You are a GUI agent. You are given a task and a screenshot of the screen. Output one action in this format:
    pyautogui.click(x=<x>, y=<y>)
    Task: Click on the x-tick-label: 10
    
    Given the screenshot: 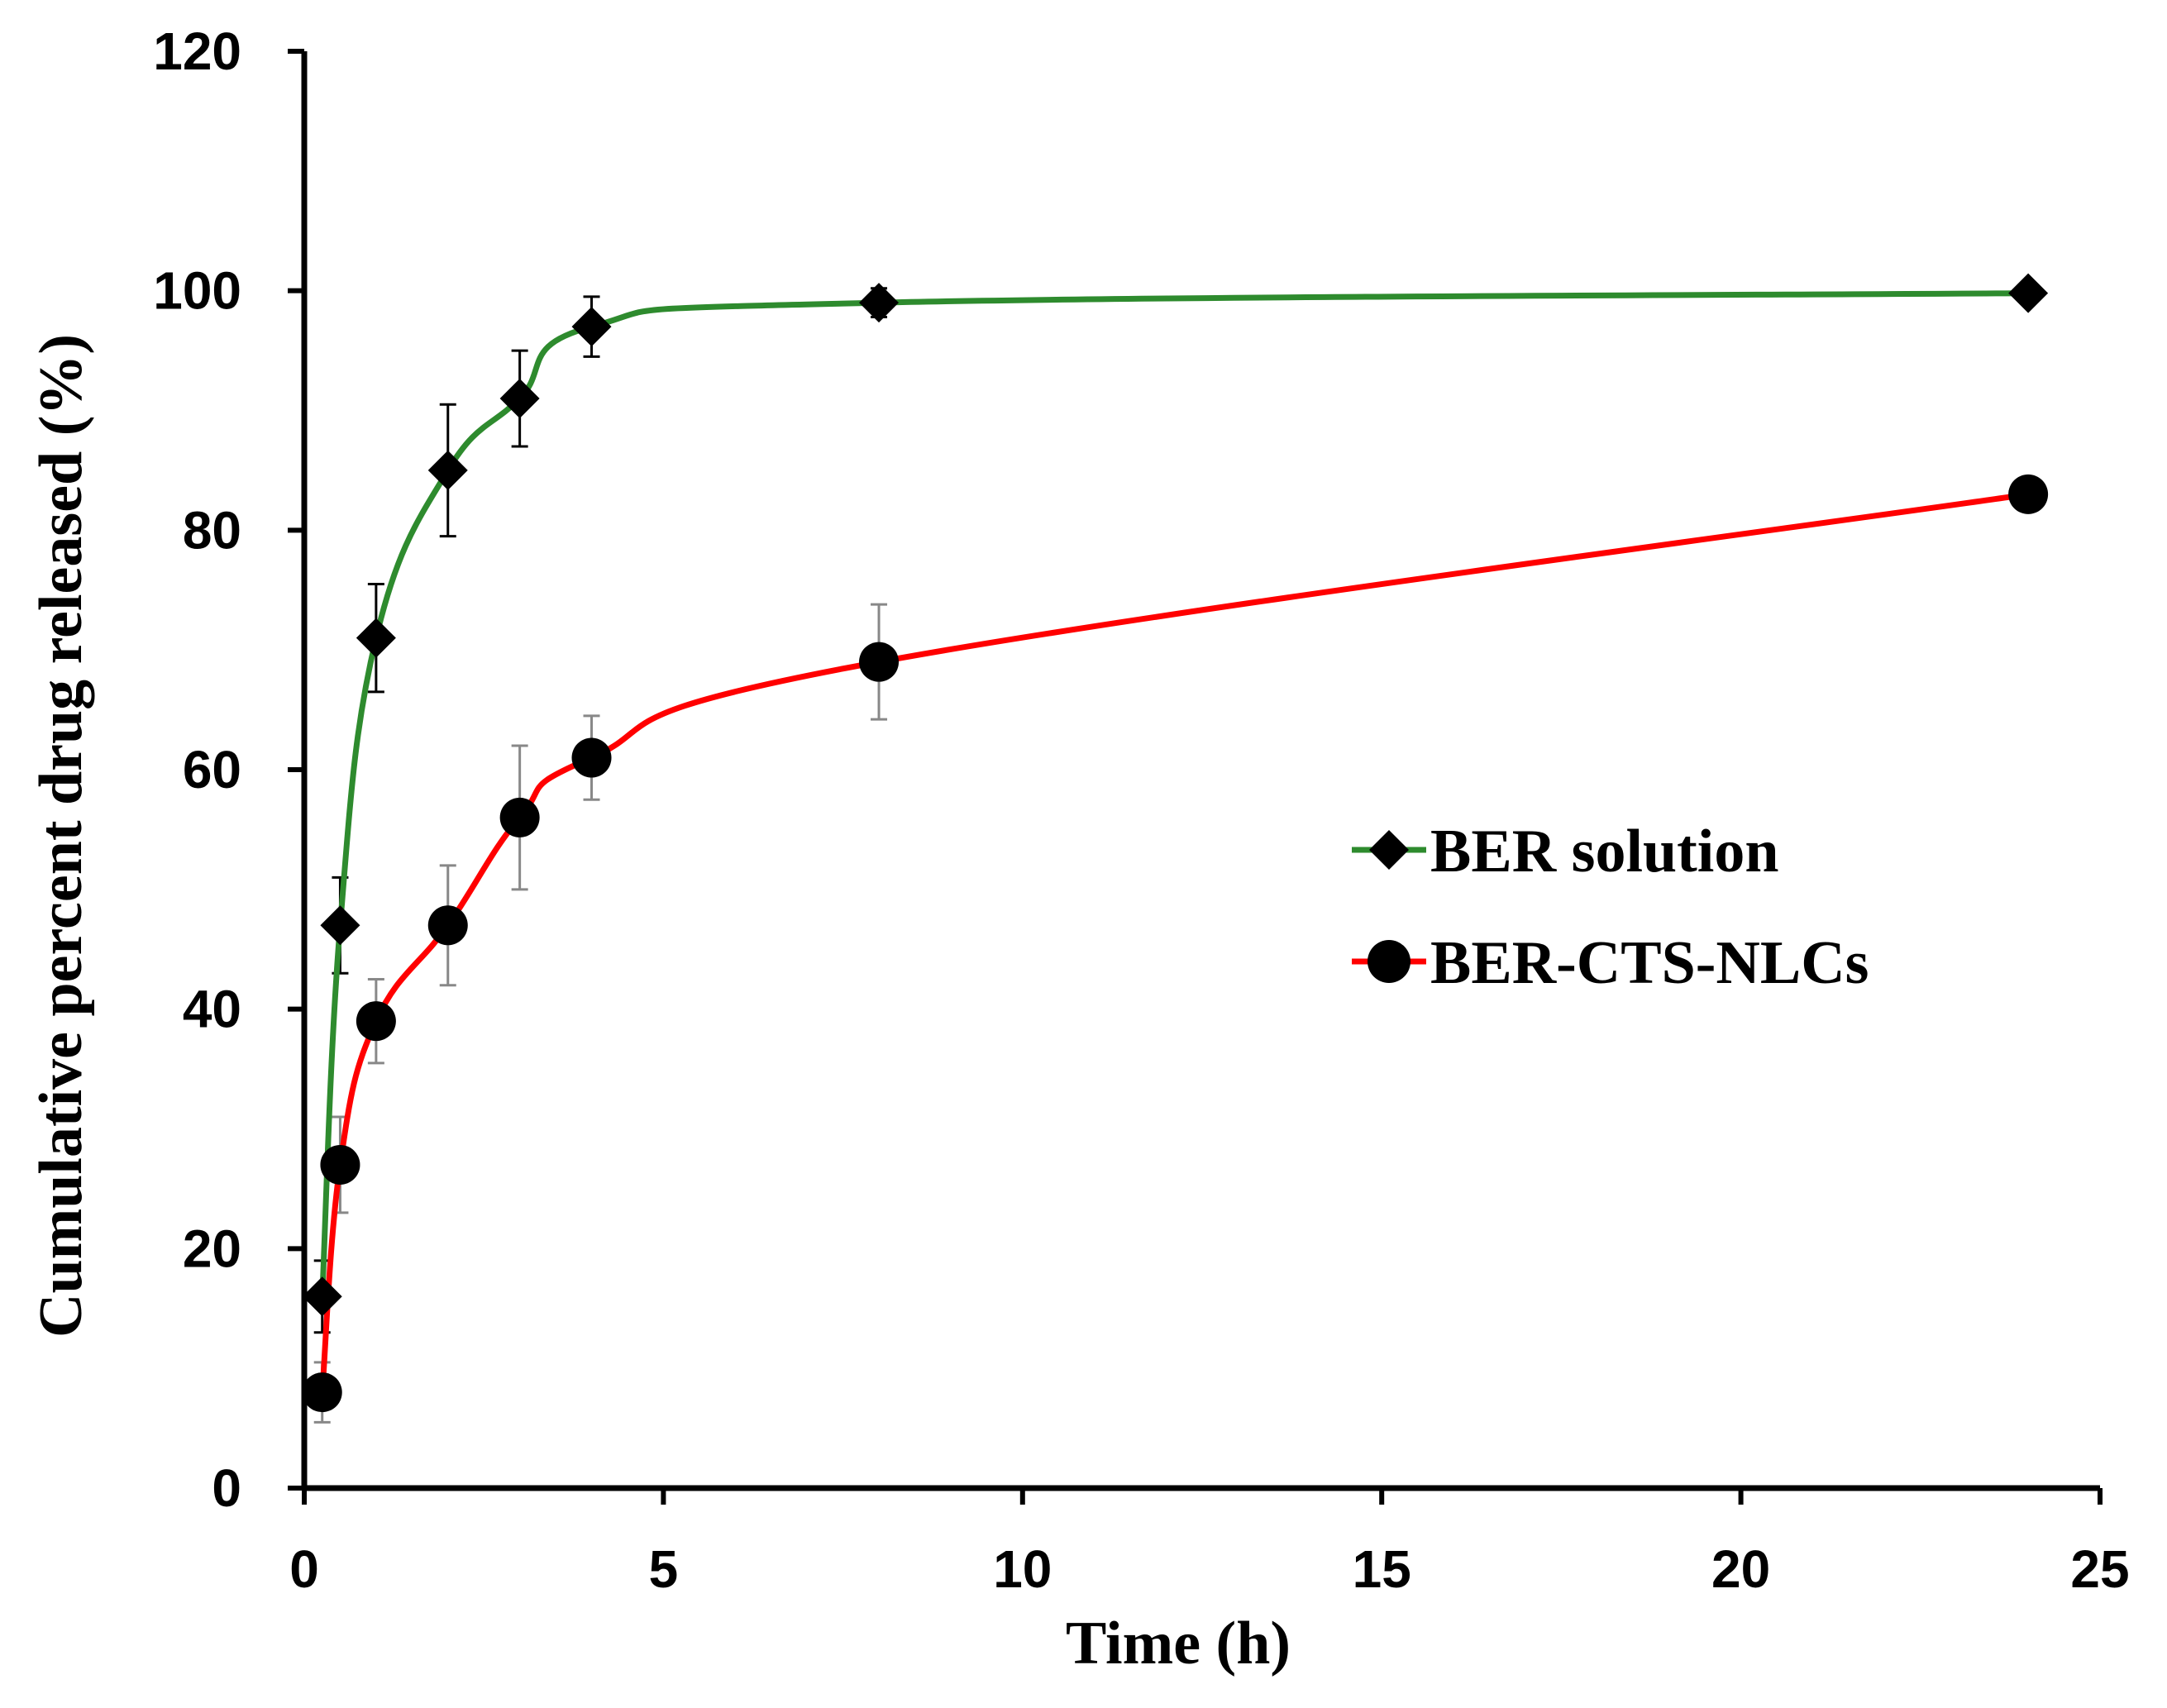 What is the action you would take?
    pyautogui.click(x=1022, y=1569)
    